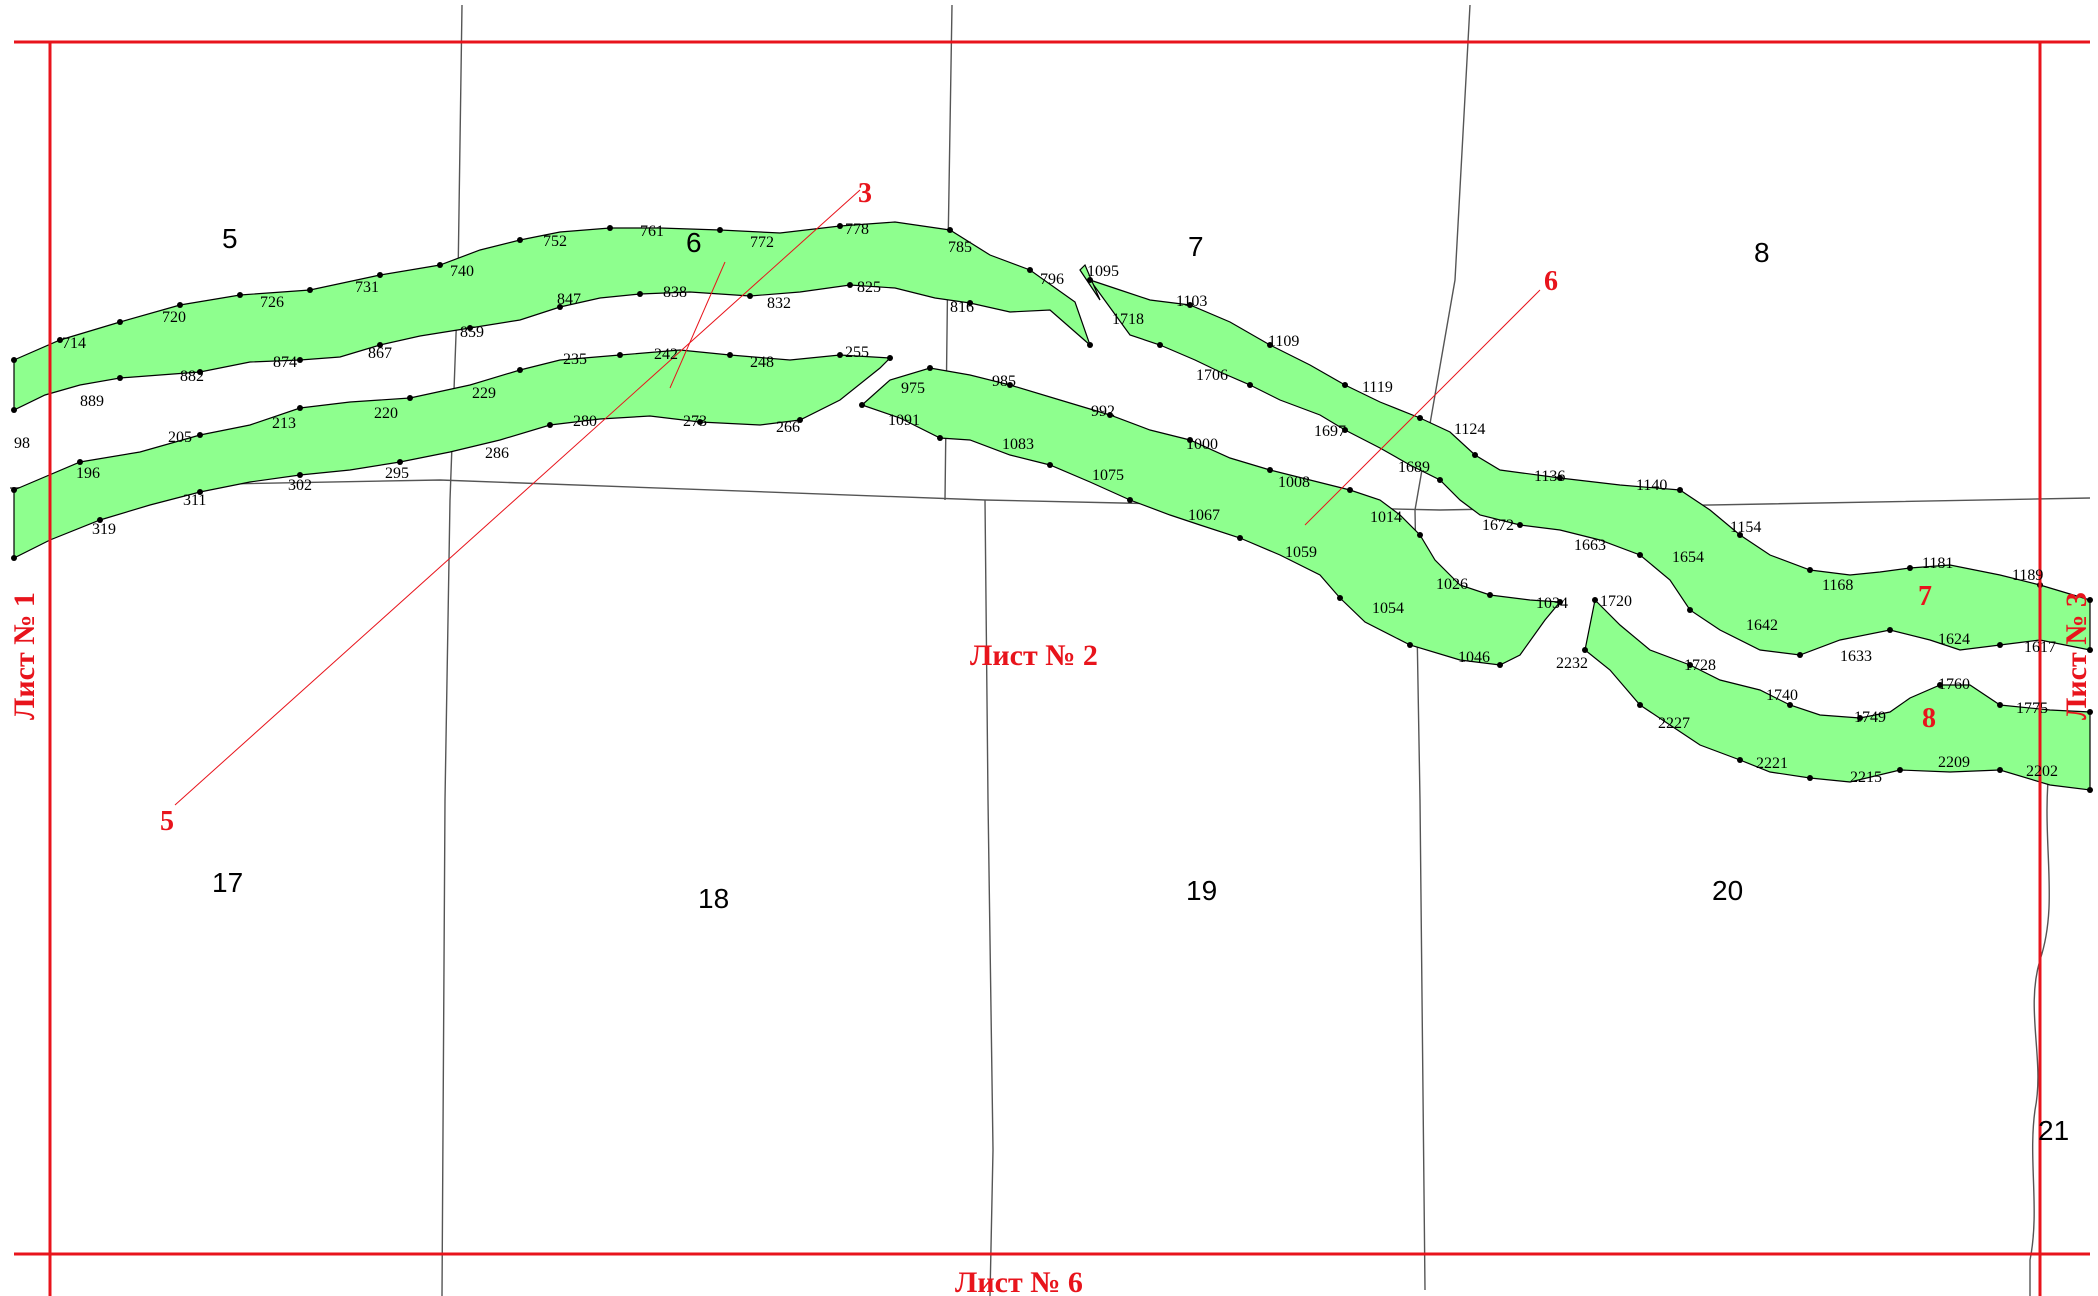  What do you see at coordinates (869, 287) in the screenshot?
I see `point-label: 825` at bounding box center [869, 287].